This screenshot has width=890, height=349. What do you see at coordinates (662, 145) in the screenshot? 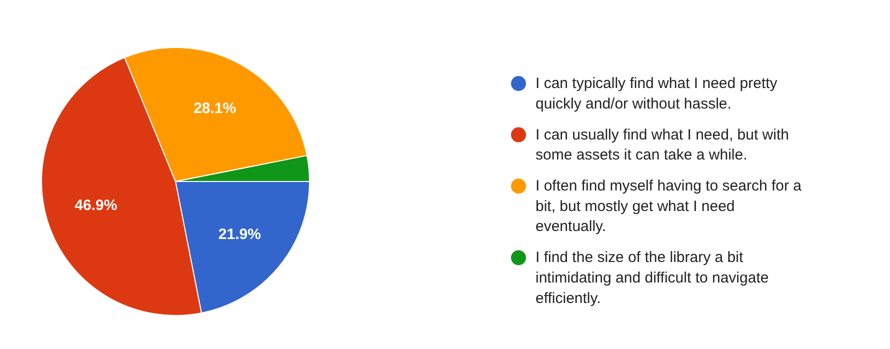
I see `legend-label: I can usually find what I need, but with some assets it can take a while.` at bounding box center [662, 145].